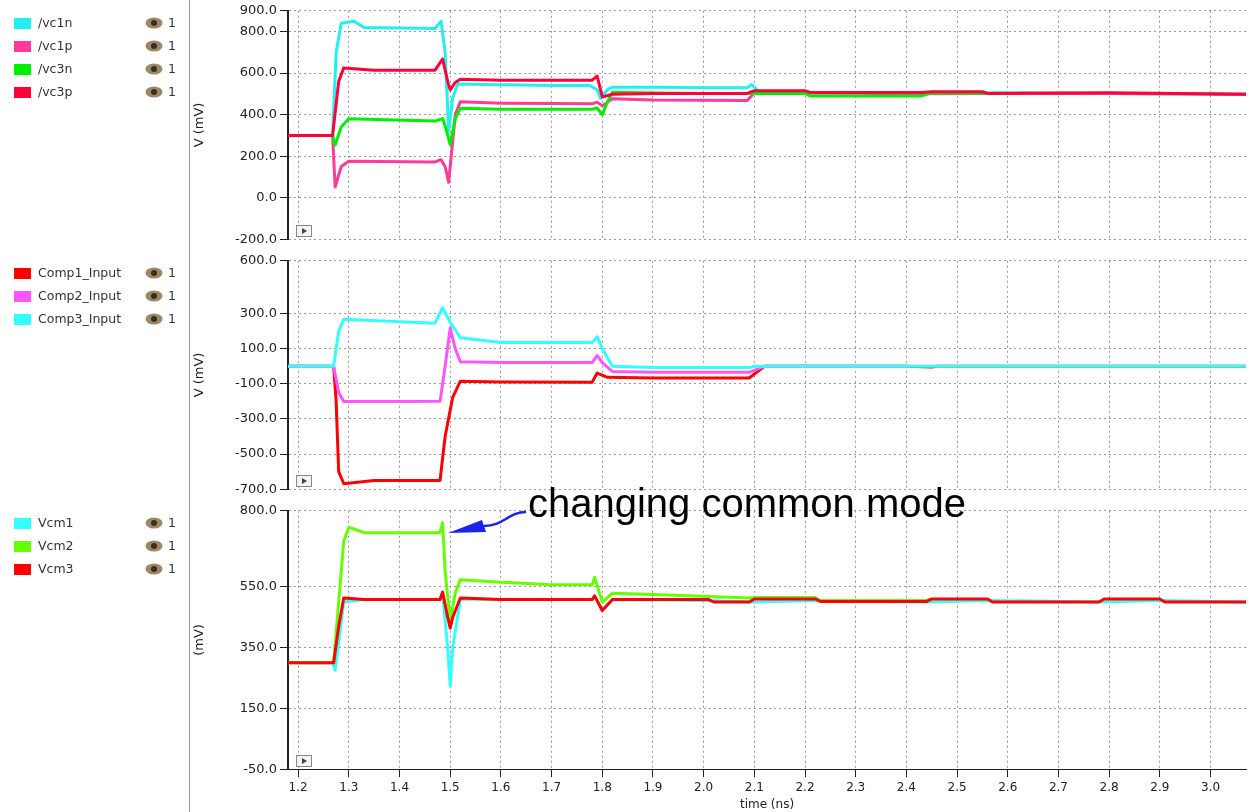 The height and width of the screenshot is (812, 1256). Describe the element at coordinates (56, 522) in the screenshot. I see `legend-label: Vcm1` at that location.